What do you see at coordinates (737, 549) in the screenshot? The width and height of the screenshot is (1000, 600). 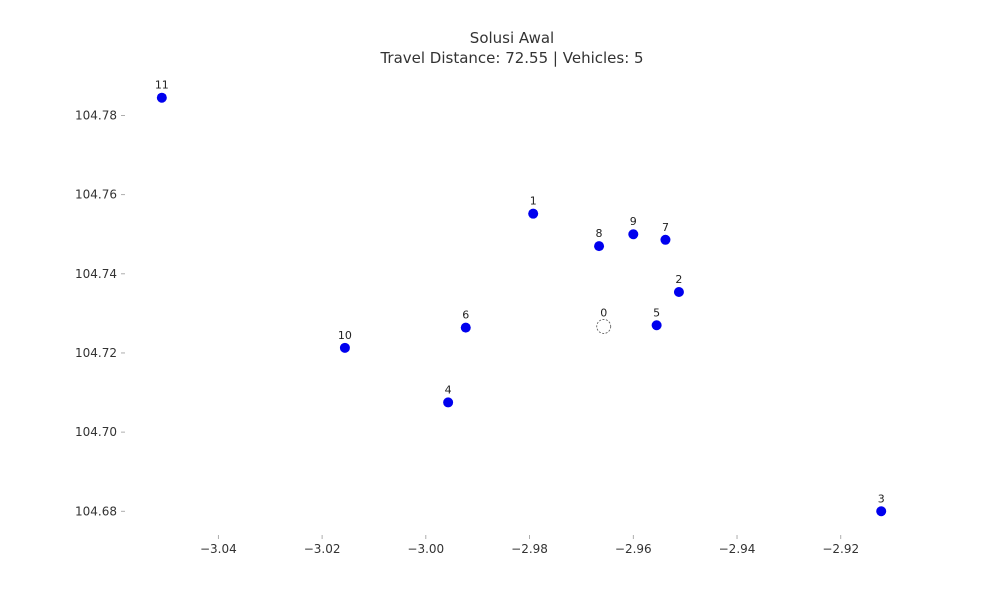 I see `x-tick-label: −2.94` at bounding box center [737, 549].